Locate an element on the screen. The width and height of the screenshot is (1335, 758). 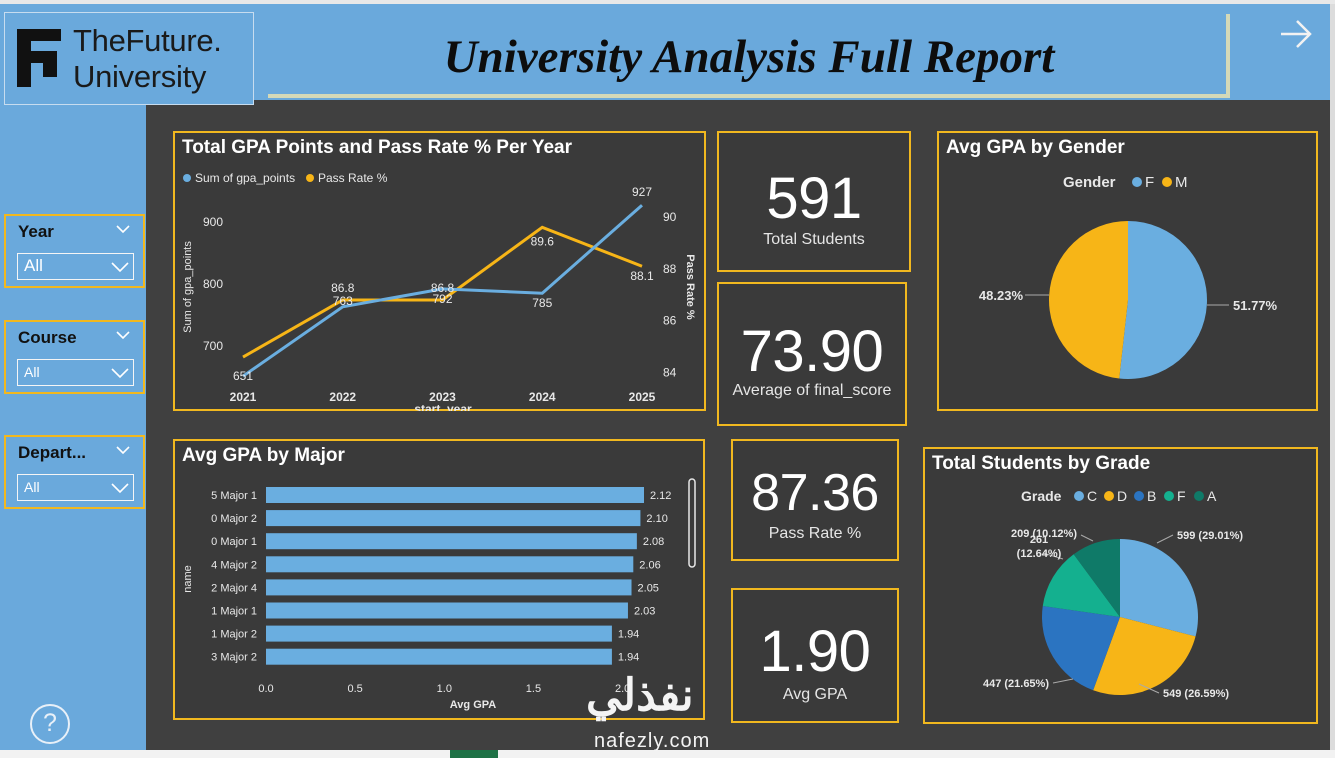
kpi-label: Total Students is located at coordinates (814, 239).